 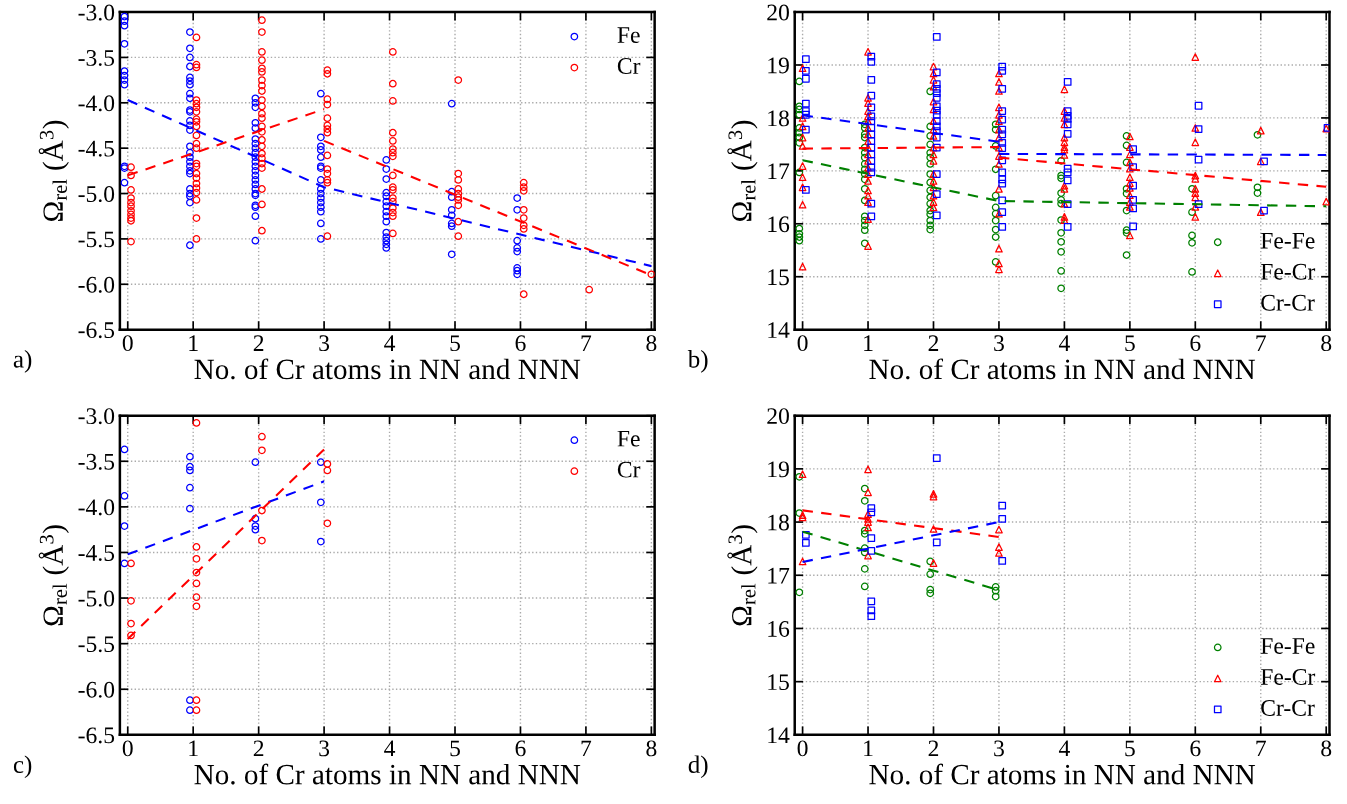 What do you see at coordinates (22, 361) in the screenshot?
I see `text: a)` at bounding box center [22, 361].